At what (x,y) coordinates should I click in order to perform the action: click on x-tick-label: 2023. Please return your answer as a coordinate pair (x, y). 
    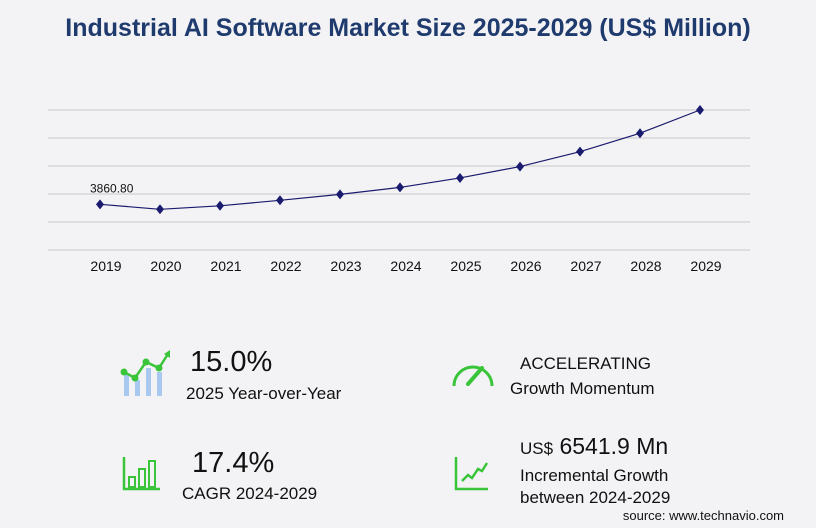
    Looking at the image, I should click on (345, 266).